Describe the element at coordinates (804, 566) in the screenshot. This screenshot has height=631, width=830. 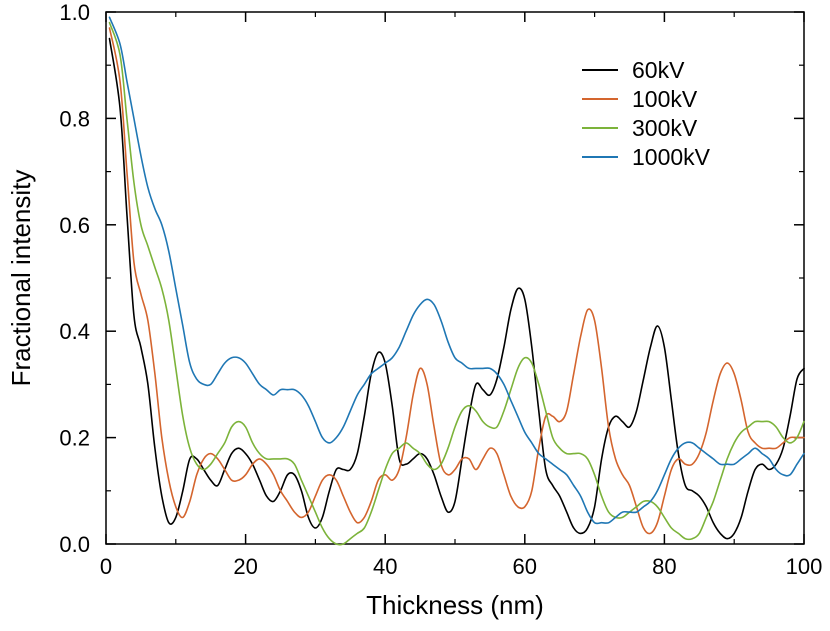
I see `x-tick-label: 100` at that location.